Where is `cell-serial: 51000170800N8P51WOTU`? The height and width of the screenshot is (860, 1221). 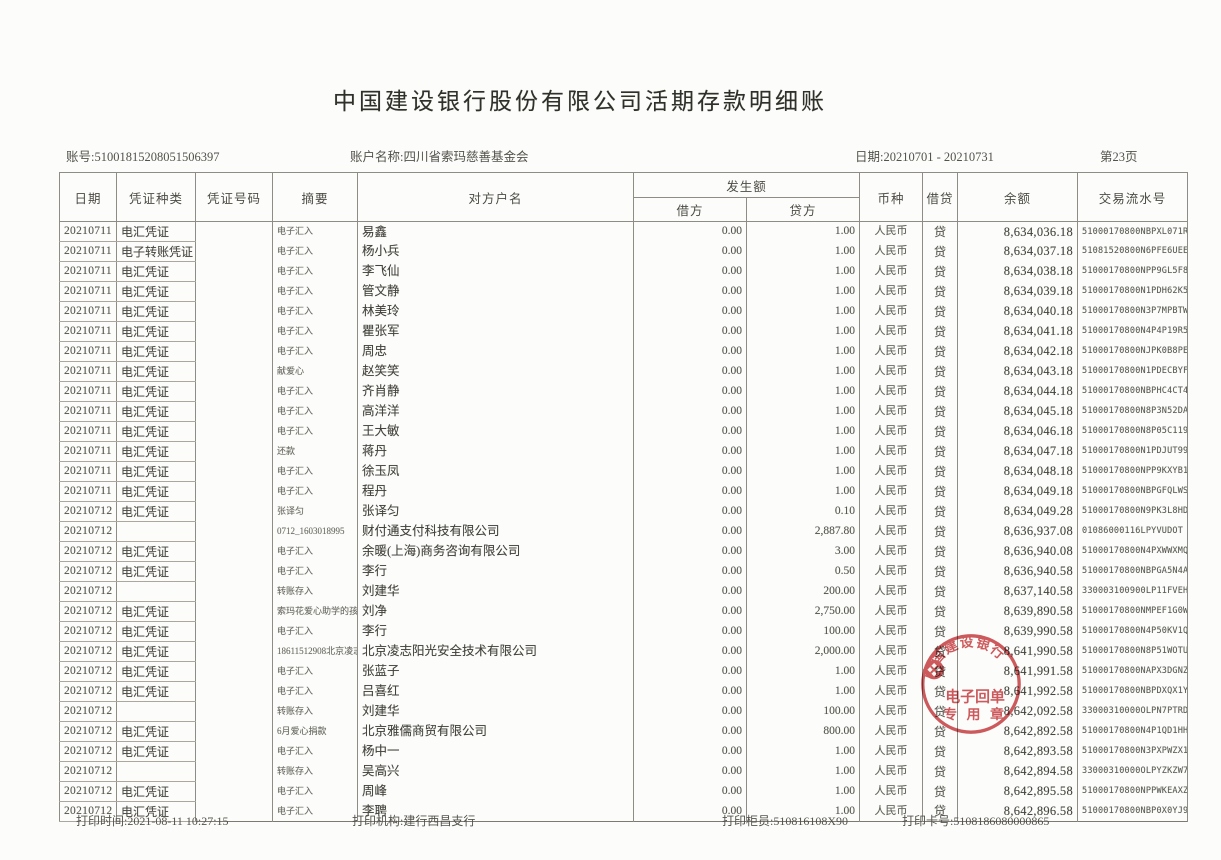 cell-serial: 51000170800N8P51WOTU is located at coordinates (1133, 651).